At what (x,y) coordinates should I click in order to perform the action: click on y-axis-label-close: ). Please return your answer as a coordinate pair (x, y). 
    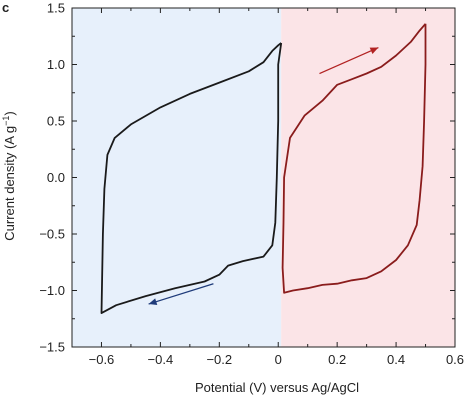
    Looking at the image, I should click on (9, 113).